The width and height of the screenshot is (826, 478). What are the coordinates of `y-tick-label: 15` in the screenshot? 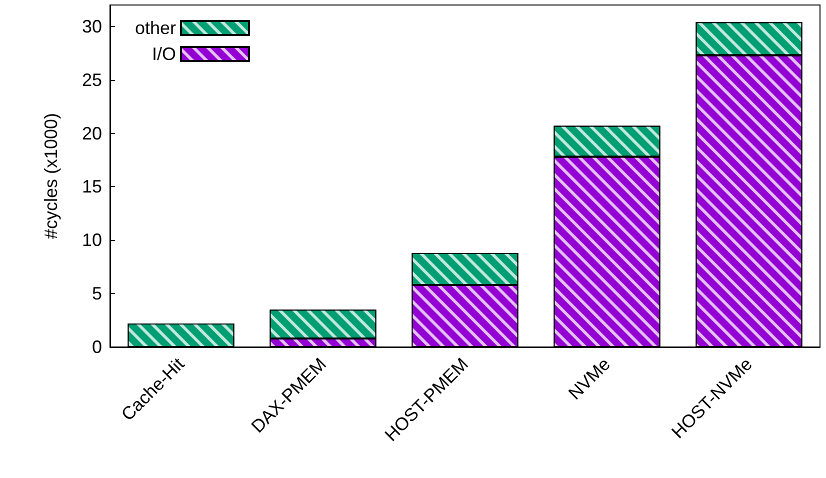 It's located at (92, 186).